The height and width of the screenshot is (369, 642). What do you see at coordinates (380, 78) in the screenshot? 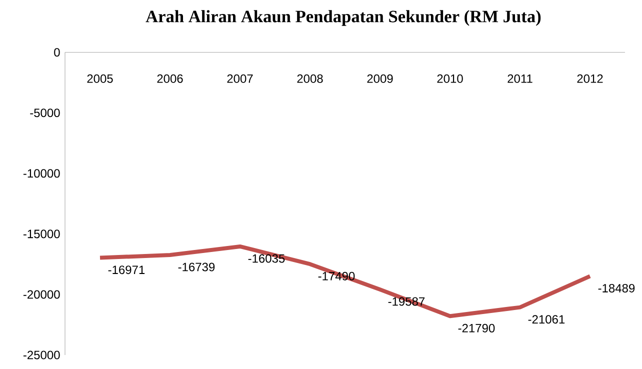
I see `x-tick-label: 2009` at bounding box center [380, 78].